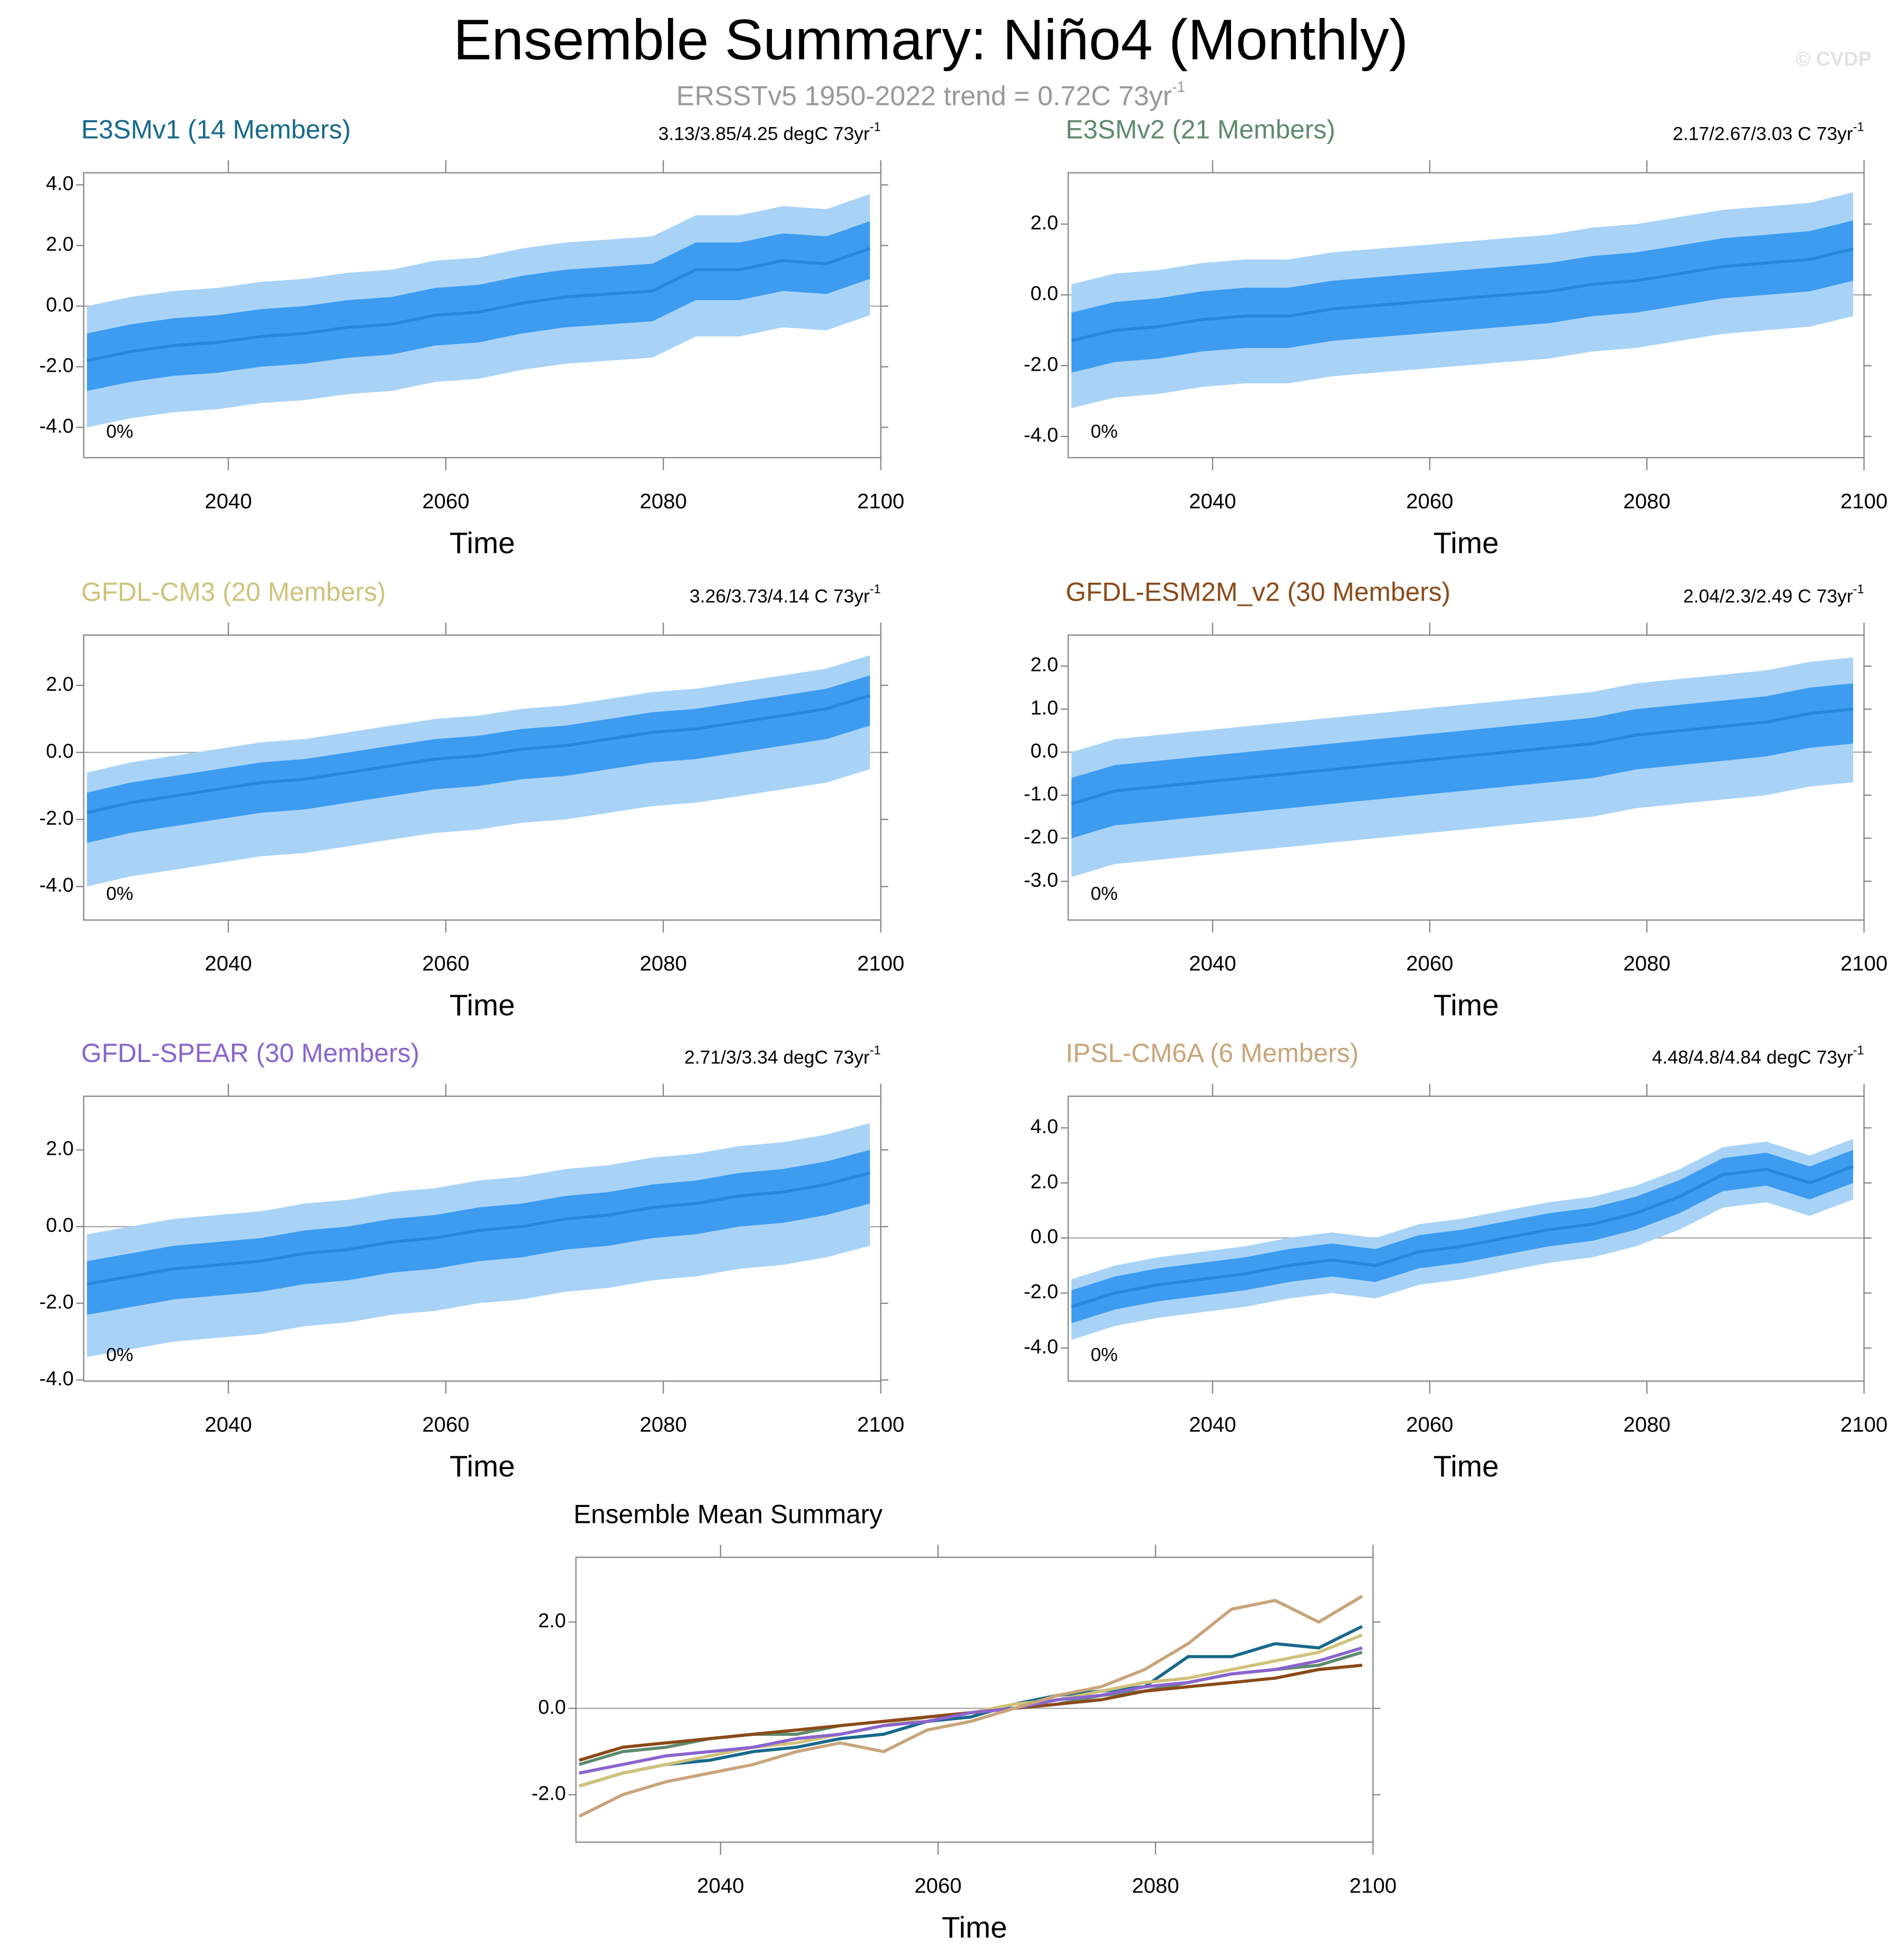 This screenshot has height=1960, width=1899. Describe the element at coordinates (924, 96) in the screenshot. I see `subtitle-text: ERSSTv5 1950-2022 trend = 0.72C 73yr` at that location.